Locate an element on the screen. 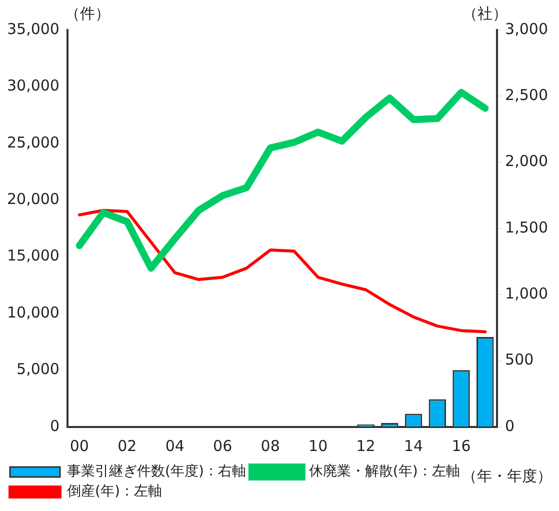 This screenshot has width=559, height=511. y-tick-label: 35,000 is located at coordinates (33, 29).